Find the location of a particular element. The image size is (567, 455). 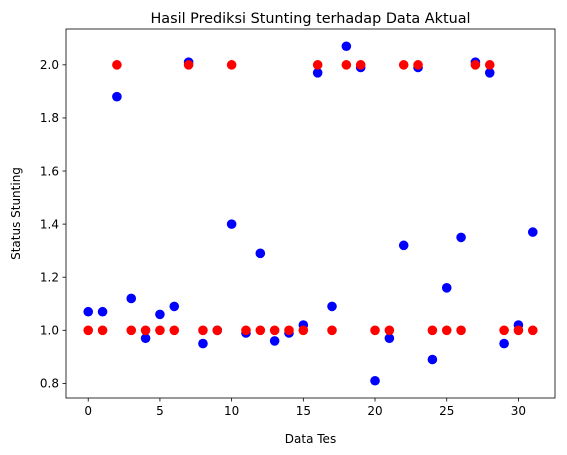

x-tick-label: 30 is located at coordinates (518, 411).